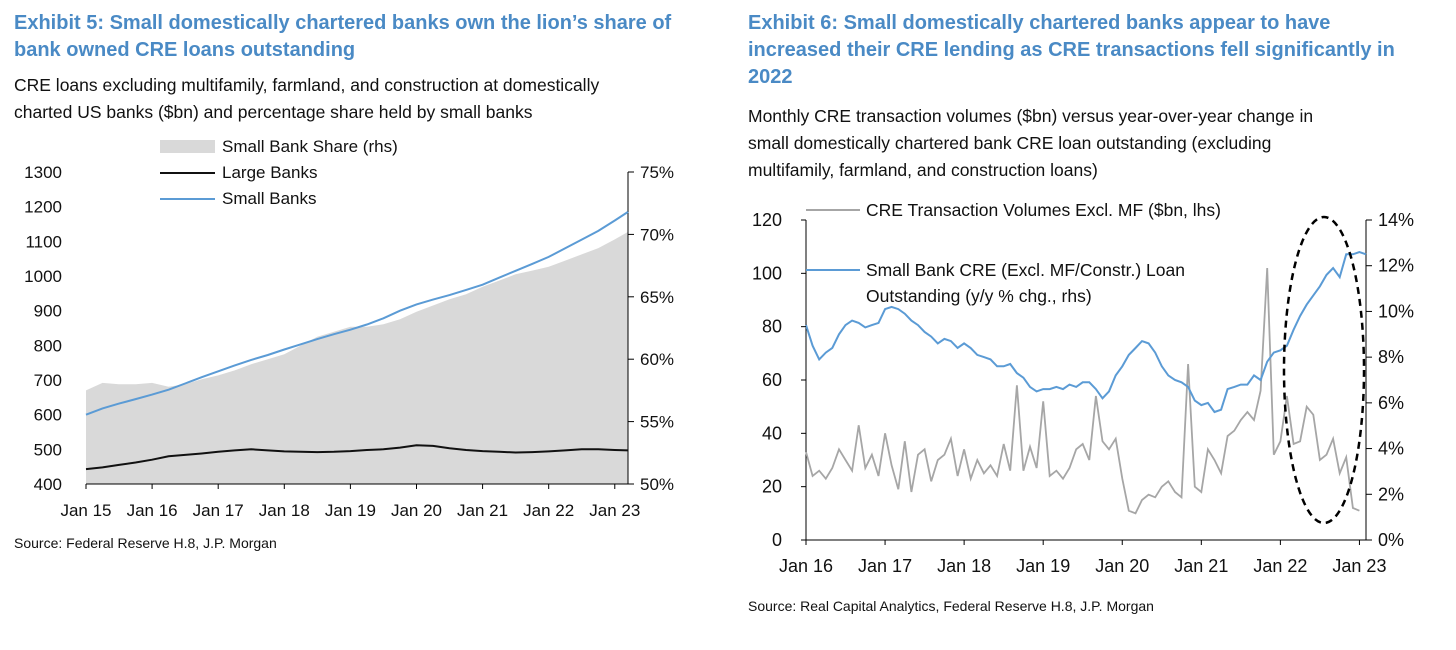  I want to click on right-y-tick-label: 0%, so click(1391, 540).